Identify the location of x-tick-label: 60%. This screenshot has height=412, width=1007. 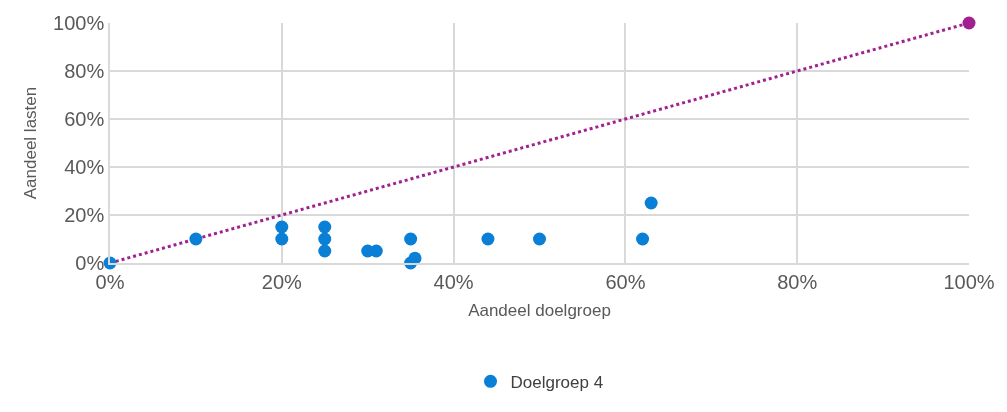
(625, 281).